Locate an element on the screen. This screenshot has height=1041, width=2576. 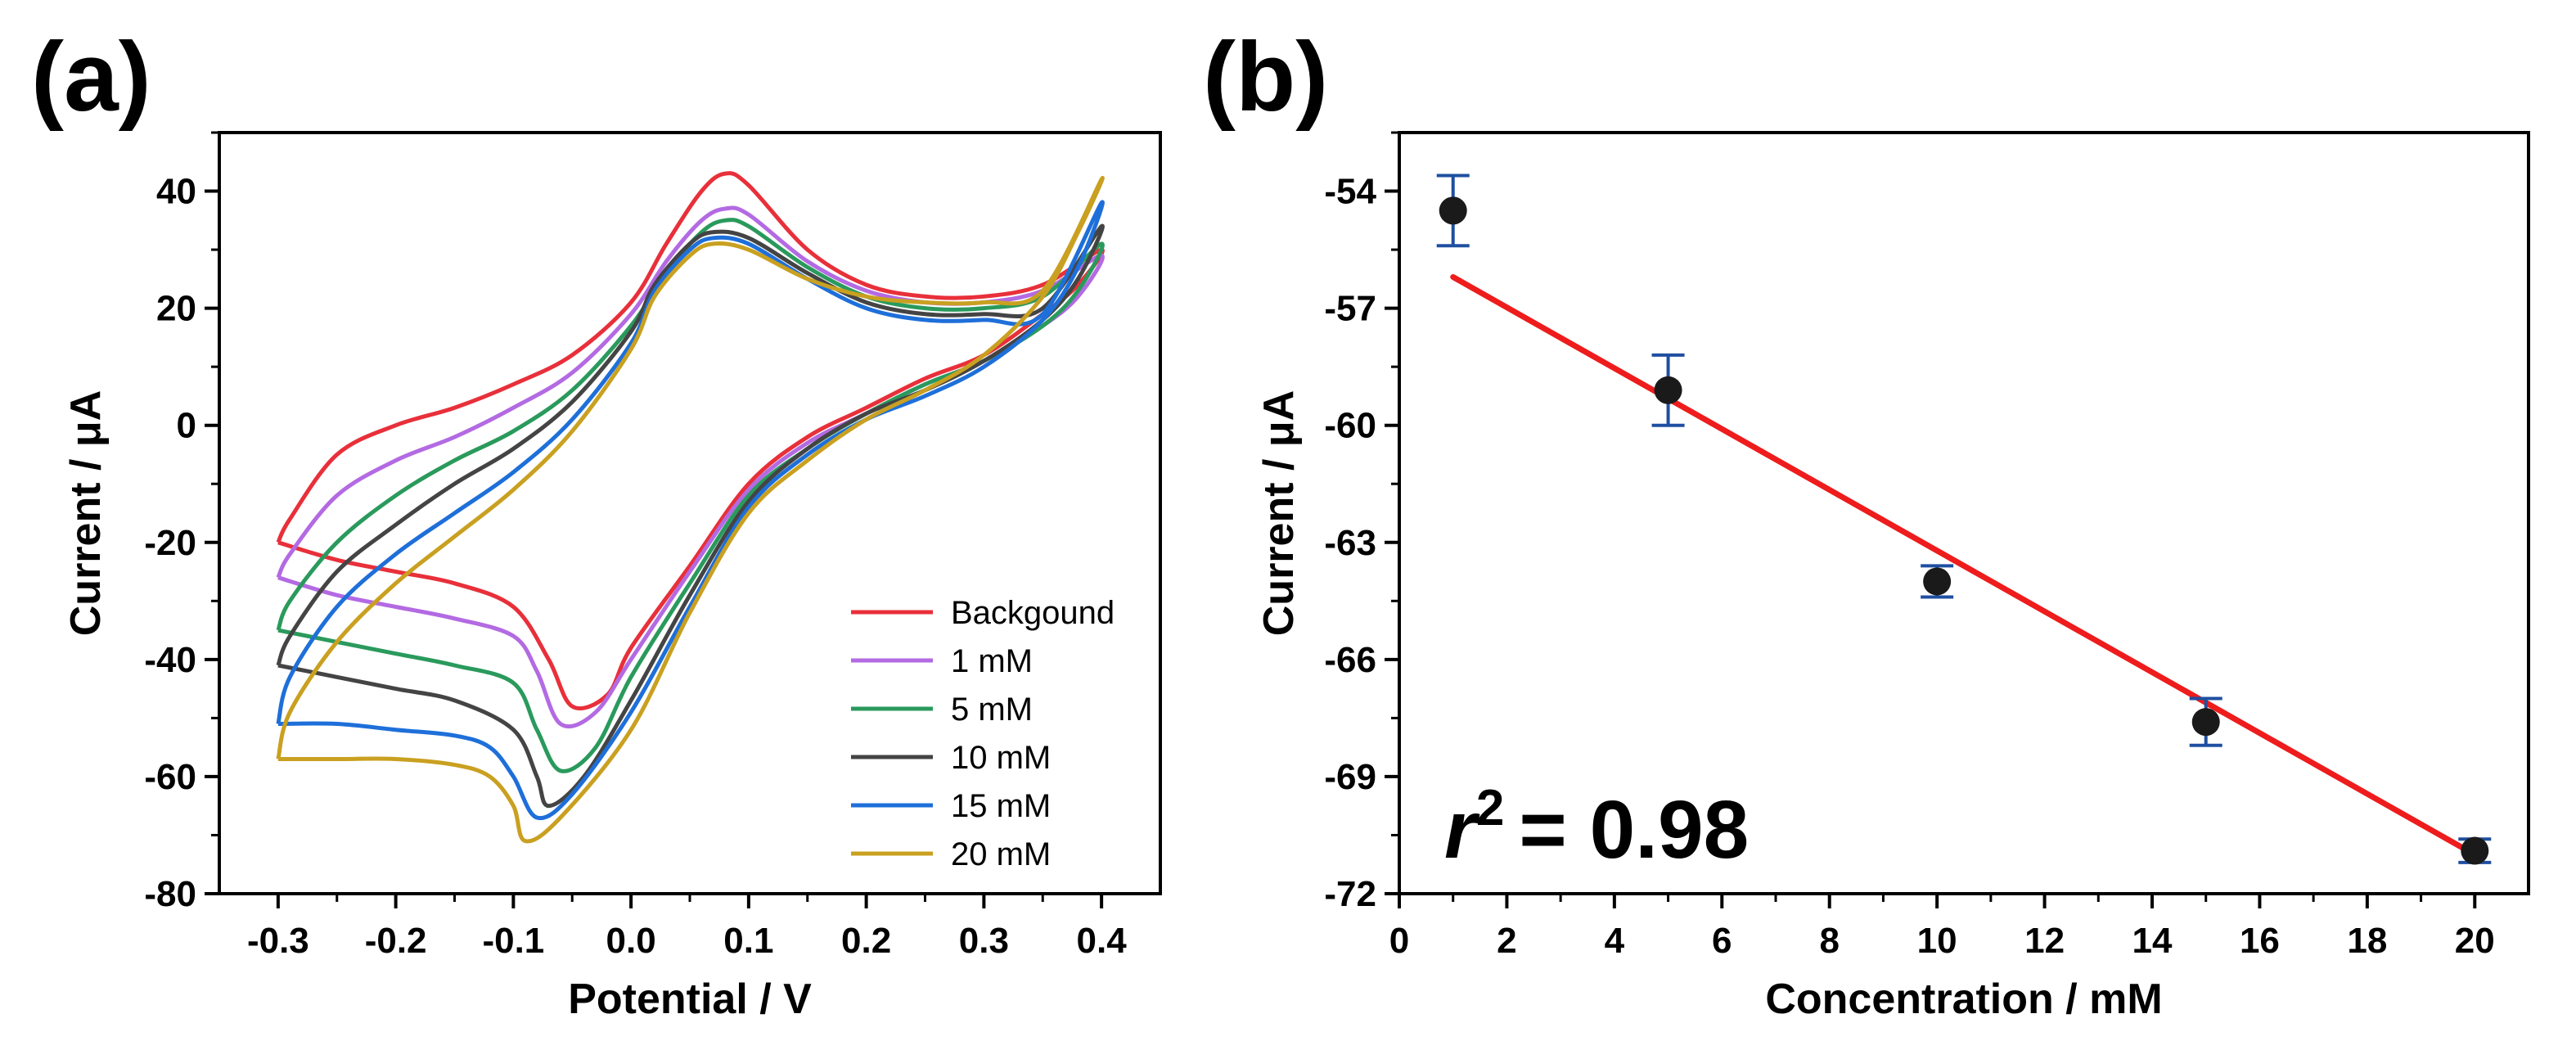
b-xtick-label: 10 is located at coordinates (1937, 941).